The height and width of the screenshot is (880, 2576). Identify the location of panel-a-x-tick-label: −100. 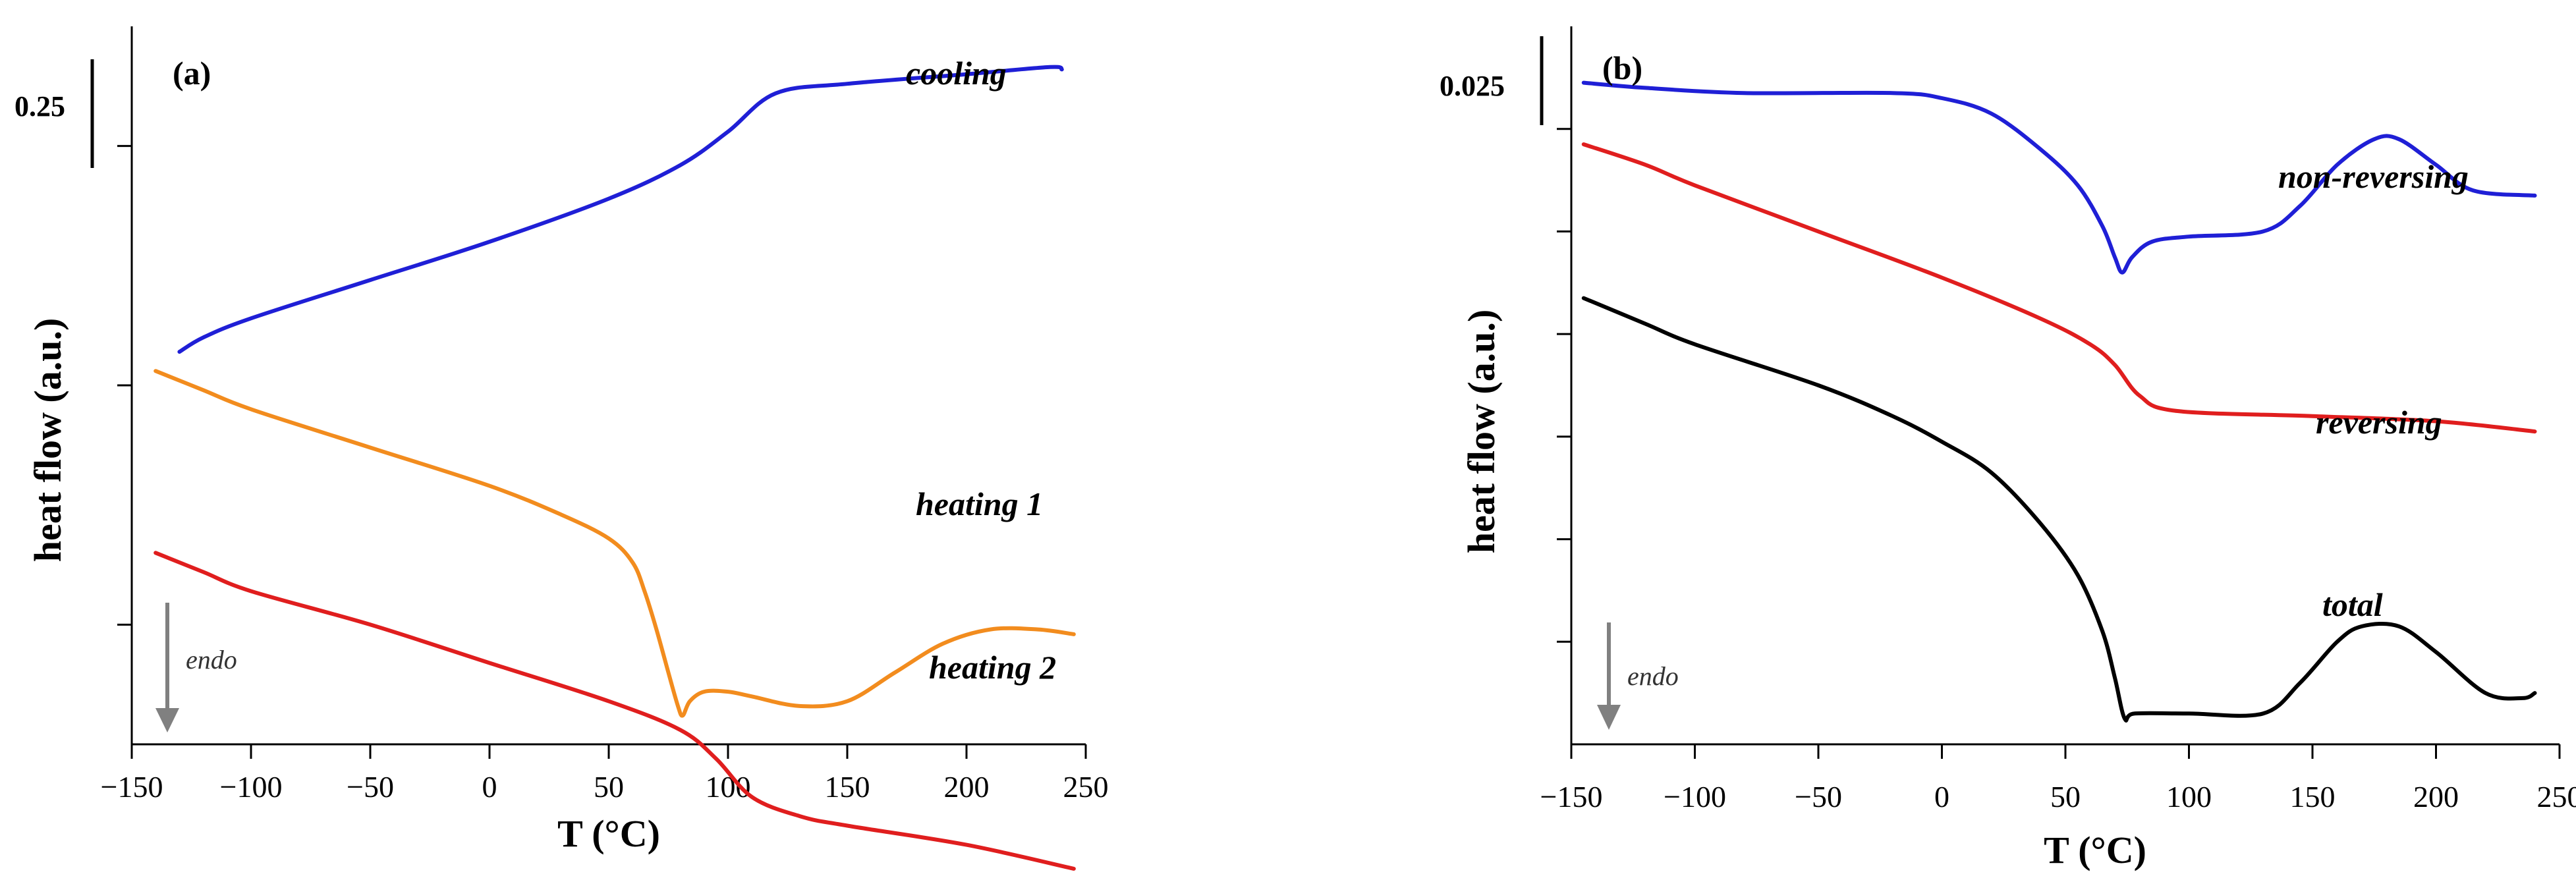
(251, 787).